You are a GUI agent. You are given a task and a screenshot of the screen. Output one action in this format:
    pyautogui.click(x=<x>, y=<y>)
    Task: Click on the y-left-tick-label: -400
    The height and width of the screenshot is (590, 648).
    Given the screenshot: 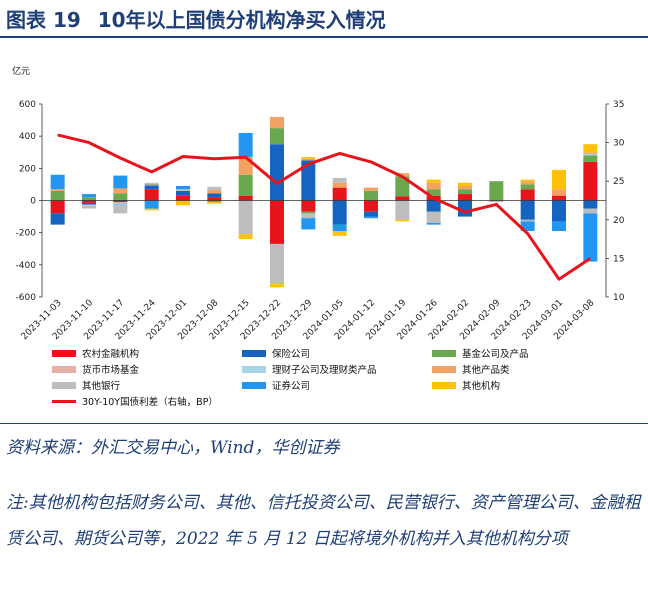 What is the action you would take?
    pyautogui.click(x=26, y=266)
    